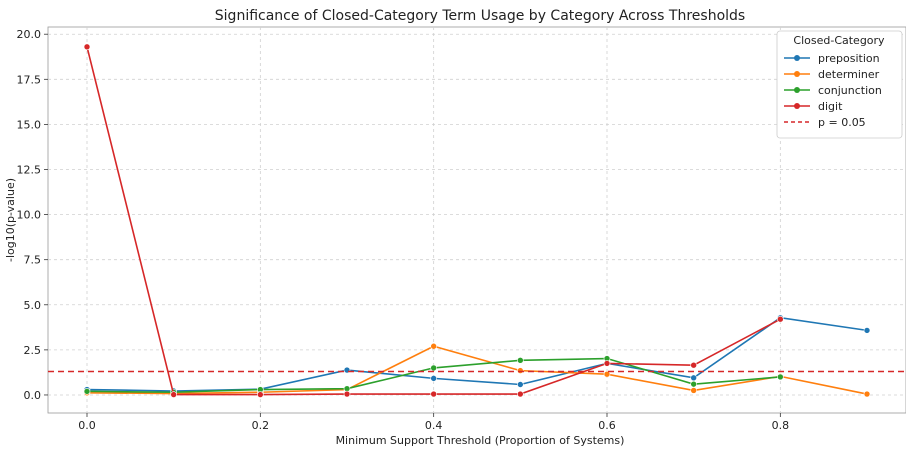 The image size is (906, 450). What do you see at coordinates (850, 90) in the screenshot?
I see `legend-label: conjunction` at bounding box center [850, 90].